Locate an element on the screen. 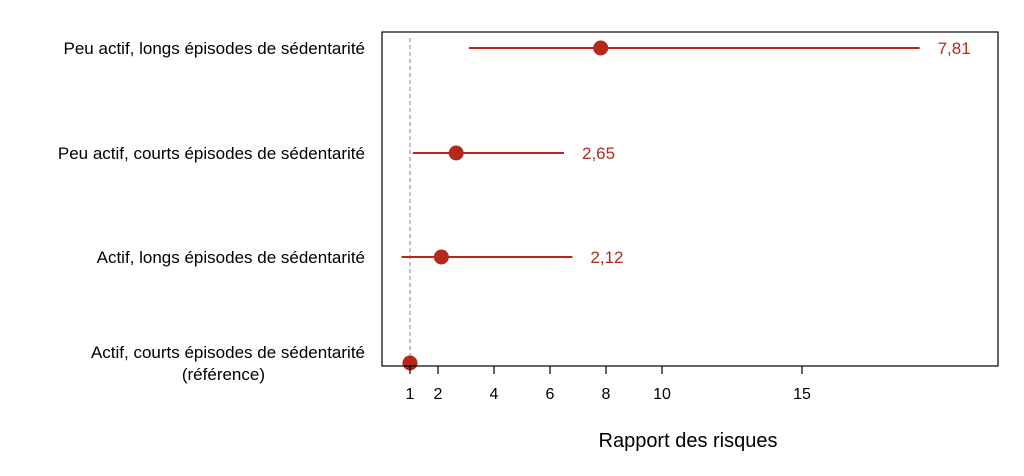  x-axis-title: Rapport des risques is located at coordinates (688, 441).